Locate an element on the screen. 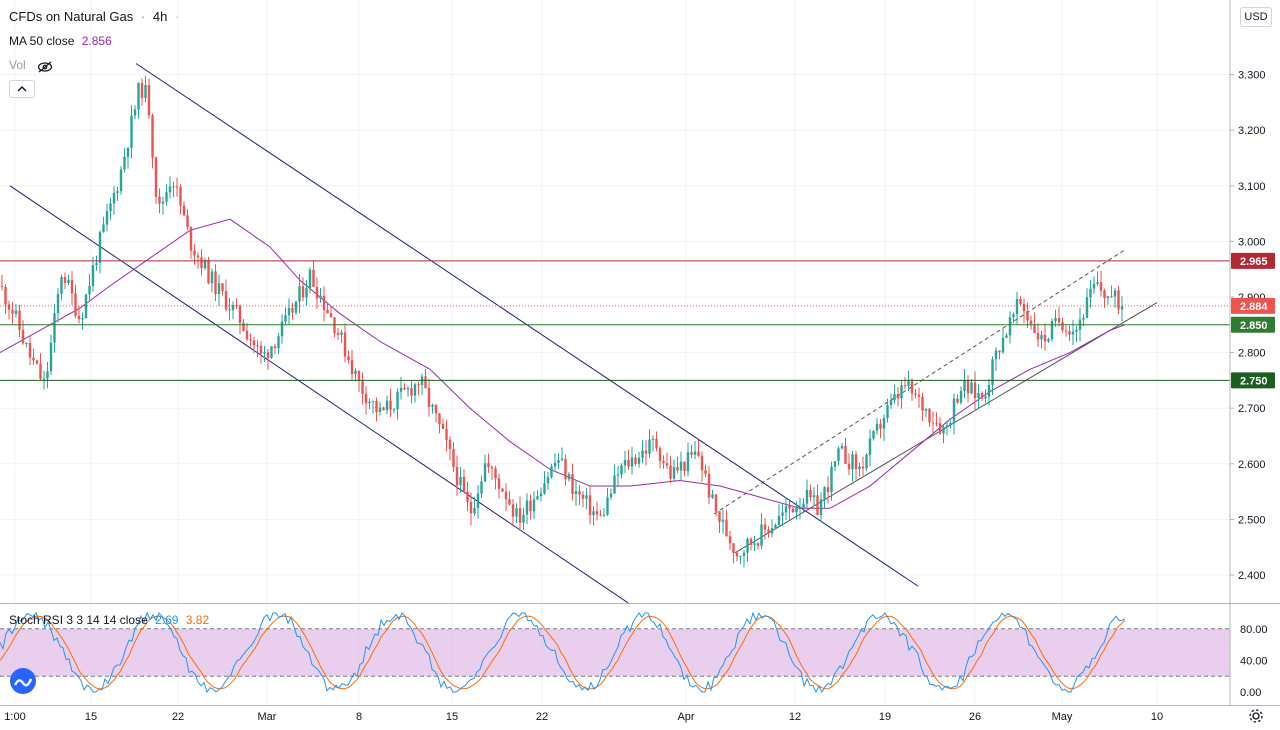  settings-gear-icon is located at coordinates (1256, 716).